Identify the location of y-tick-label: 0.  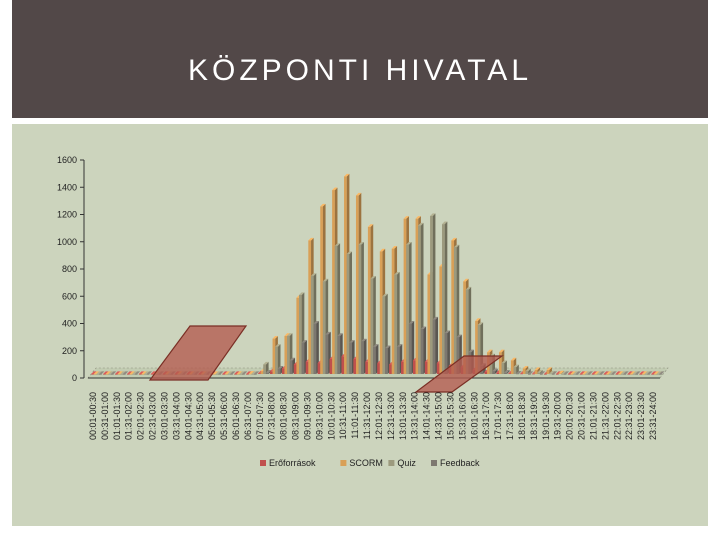
(74, 378).